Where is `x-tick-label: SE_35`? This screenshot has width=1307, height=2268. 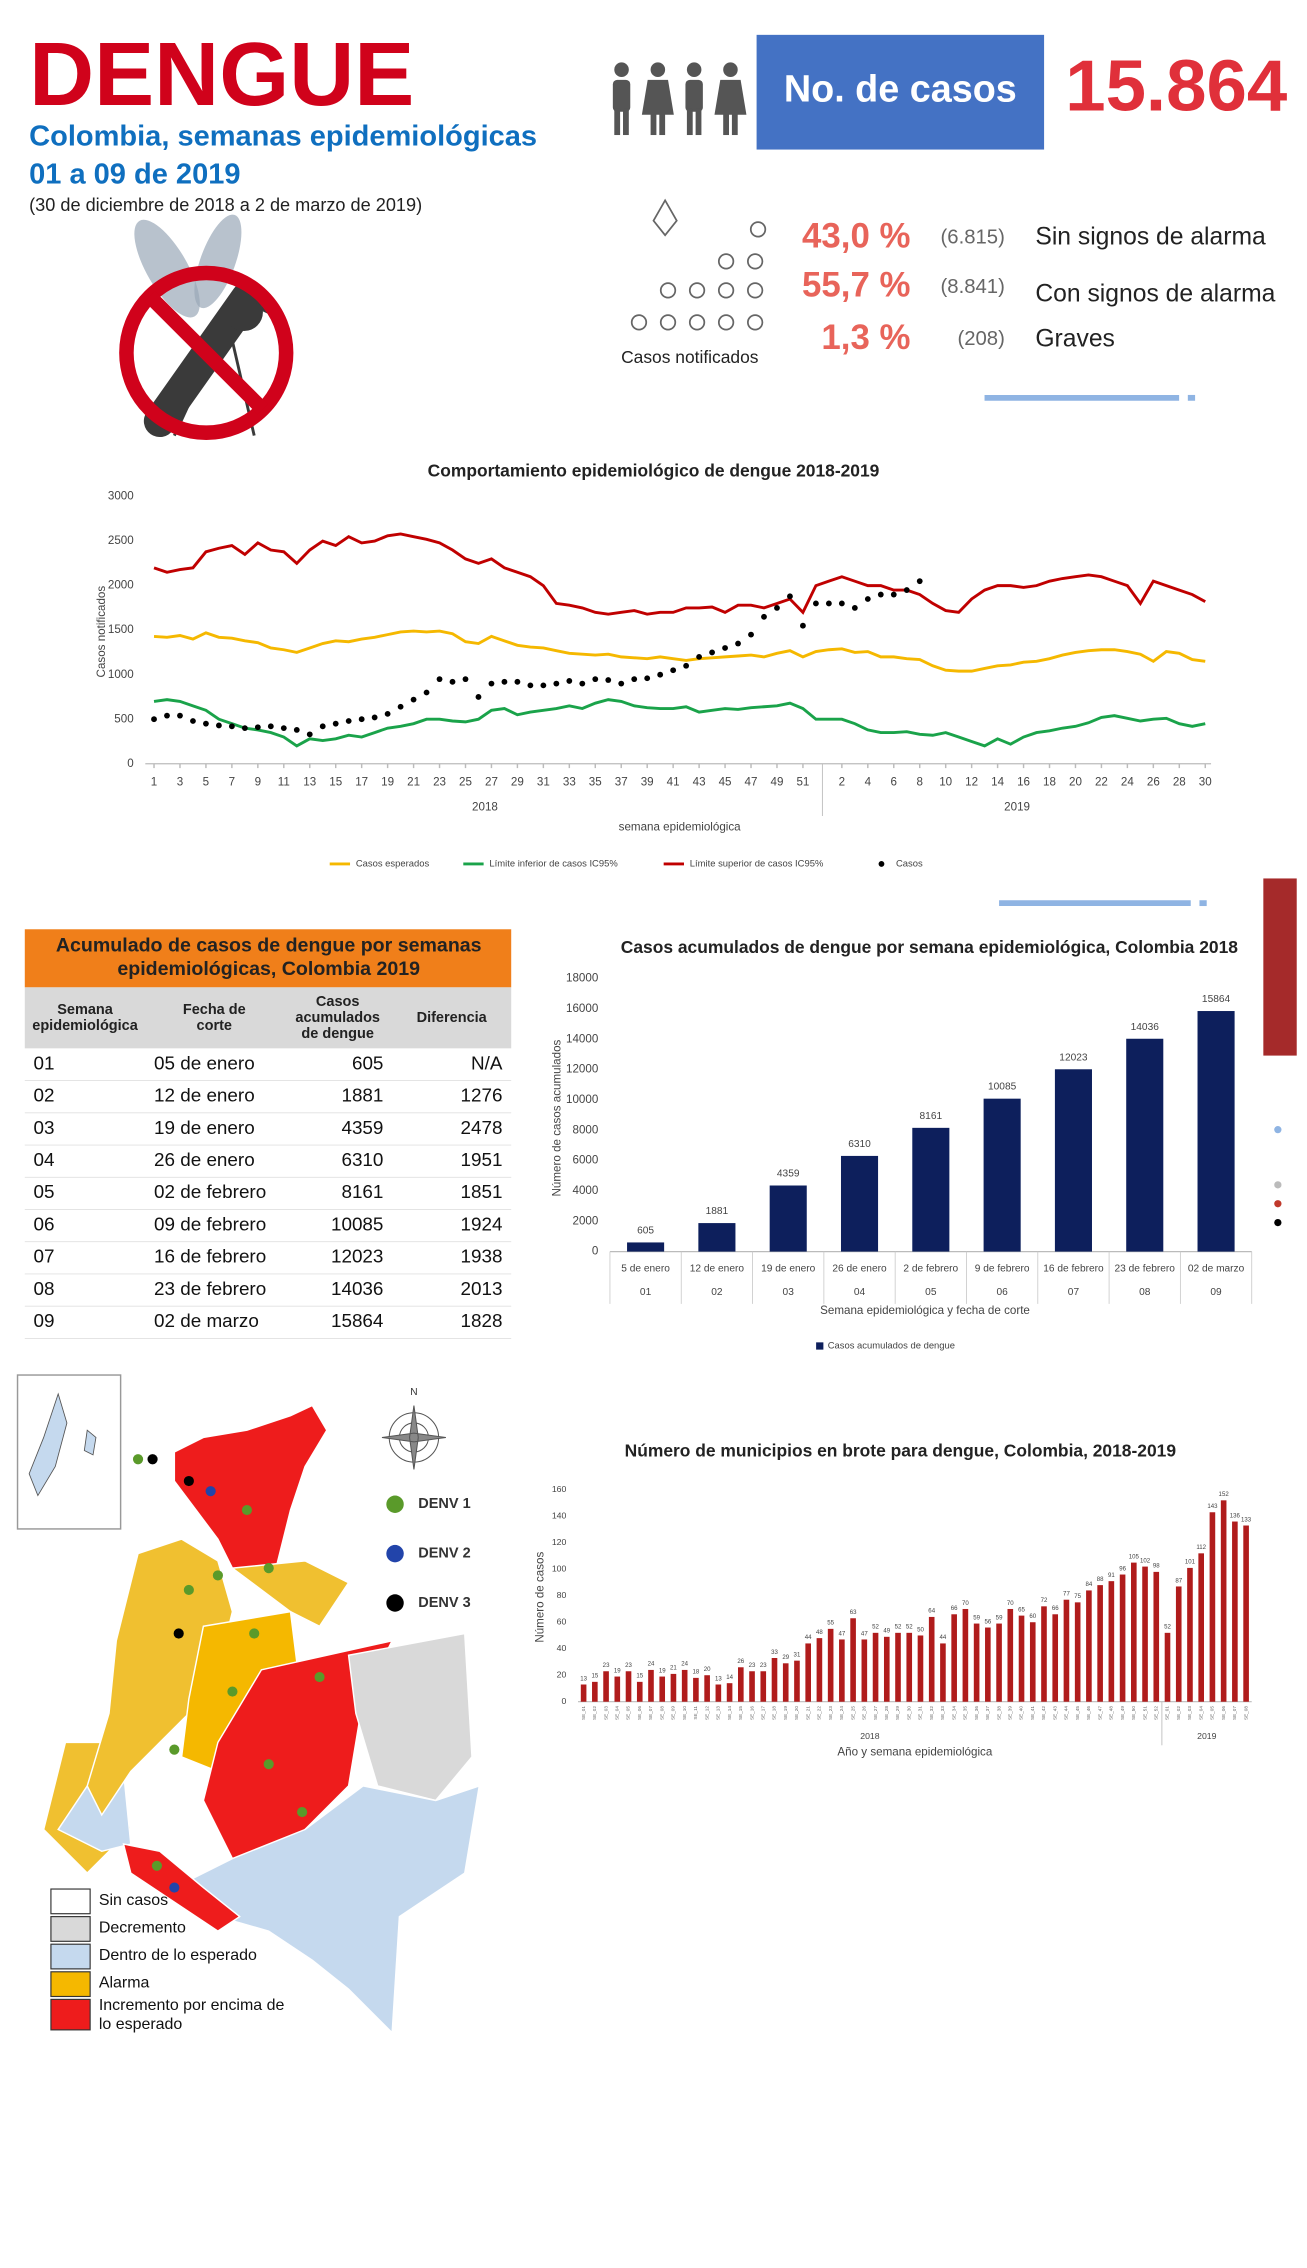
x-tick-label: SE_35 is located at coordinates (965, 1713).